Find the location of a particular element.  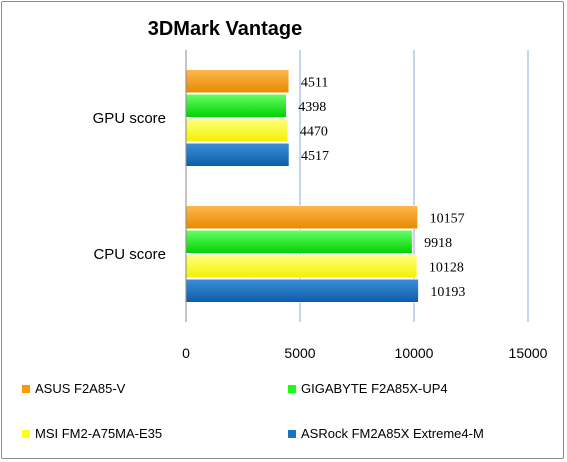

data-label: 9918 is located at coordinates (438, 243).